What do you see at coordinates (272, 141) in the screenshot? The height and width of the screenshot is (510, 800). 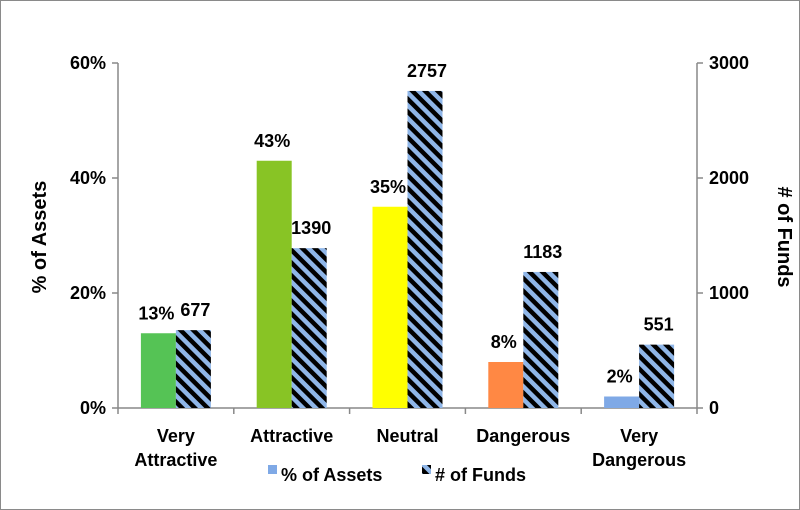 I see `data-label-assets: 43%` at bounding box center [272, 141].